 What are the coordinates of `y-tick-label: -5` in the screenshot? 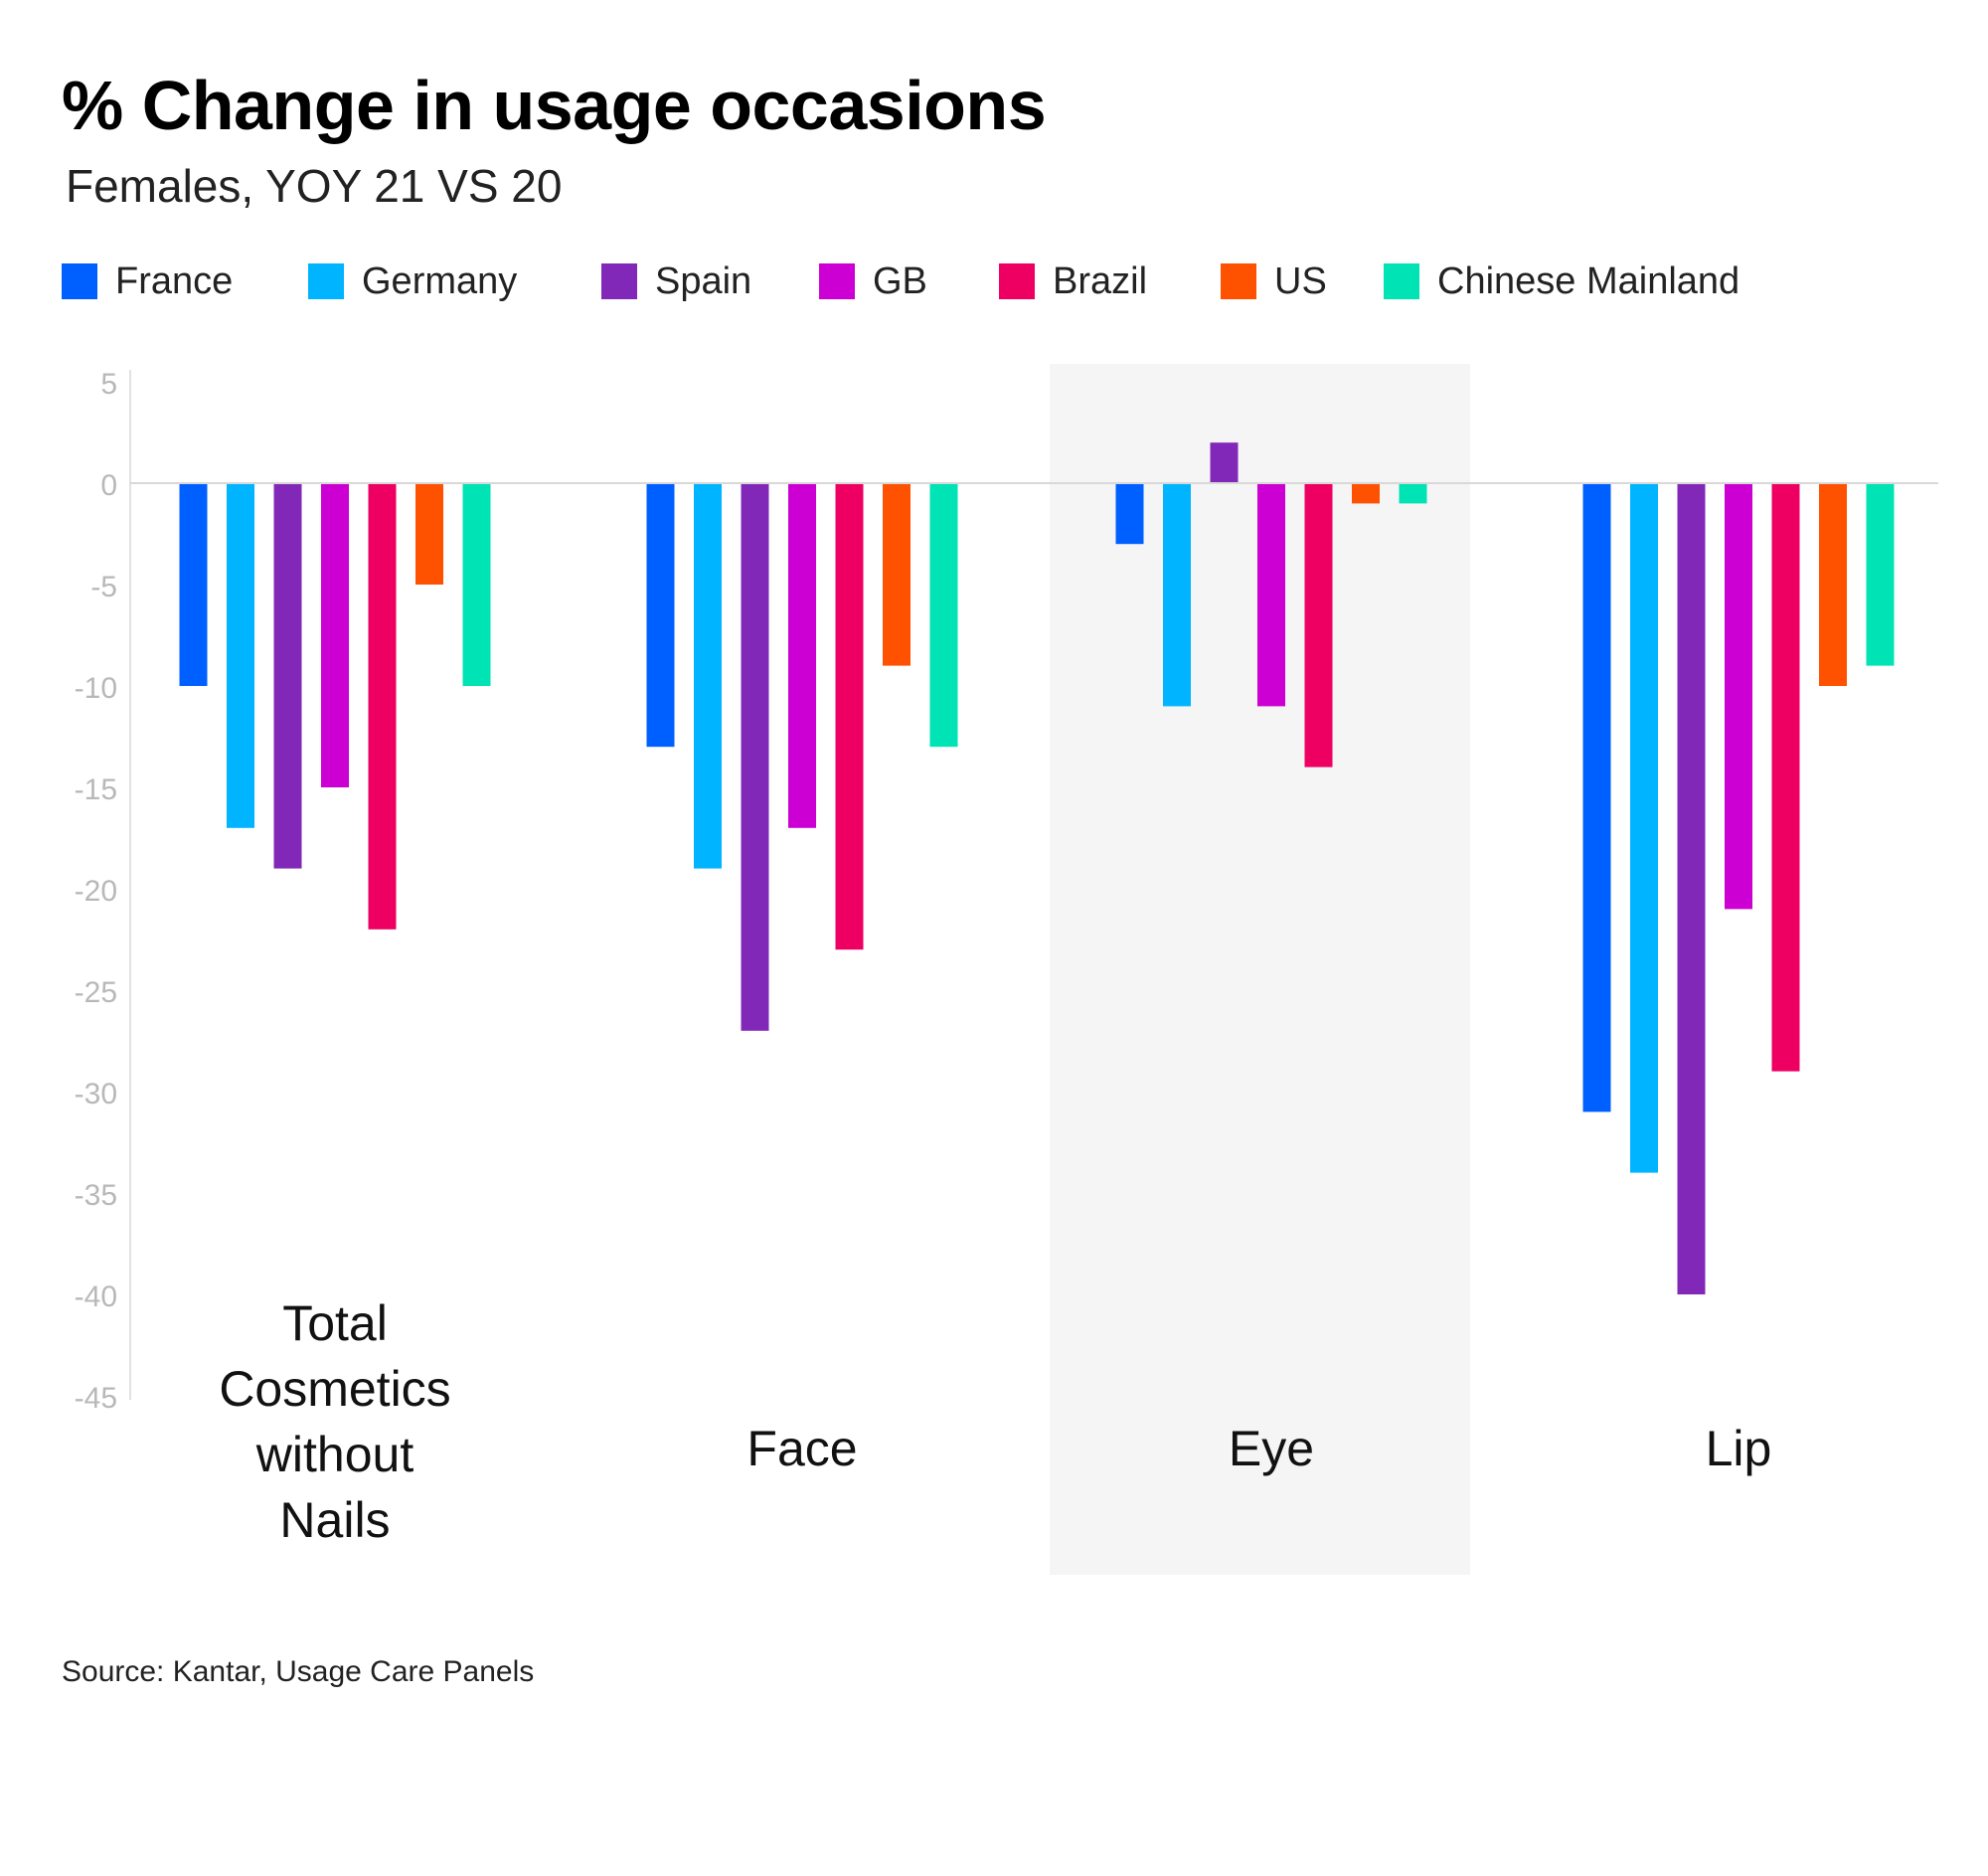 It's located at (103, 587).